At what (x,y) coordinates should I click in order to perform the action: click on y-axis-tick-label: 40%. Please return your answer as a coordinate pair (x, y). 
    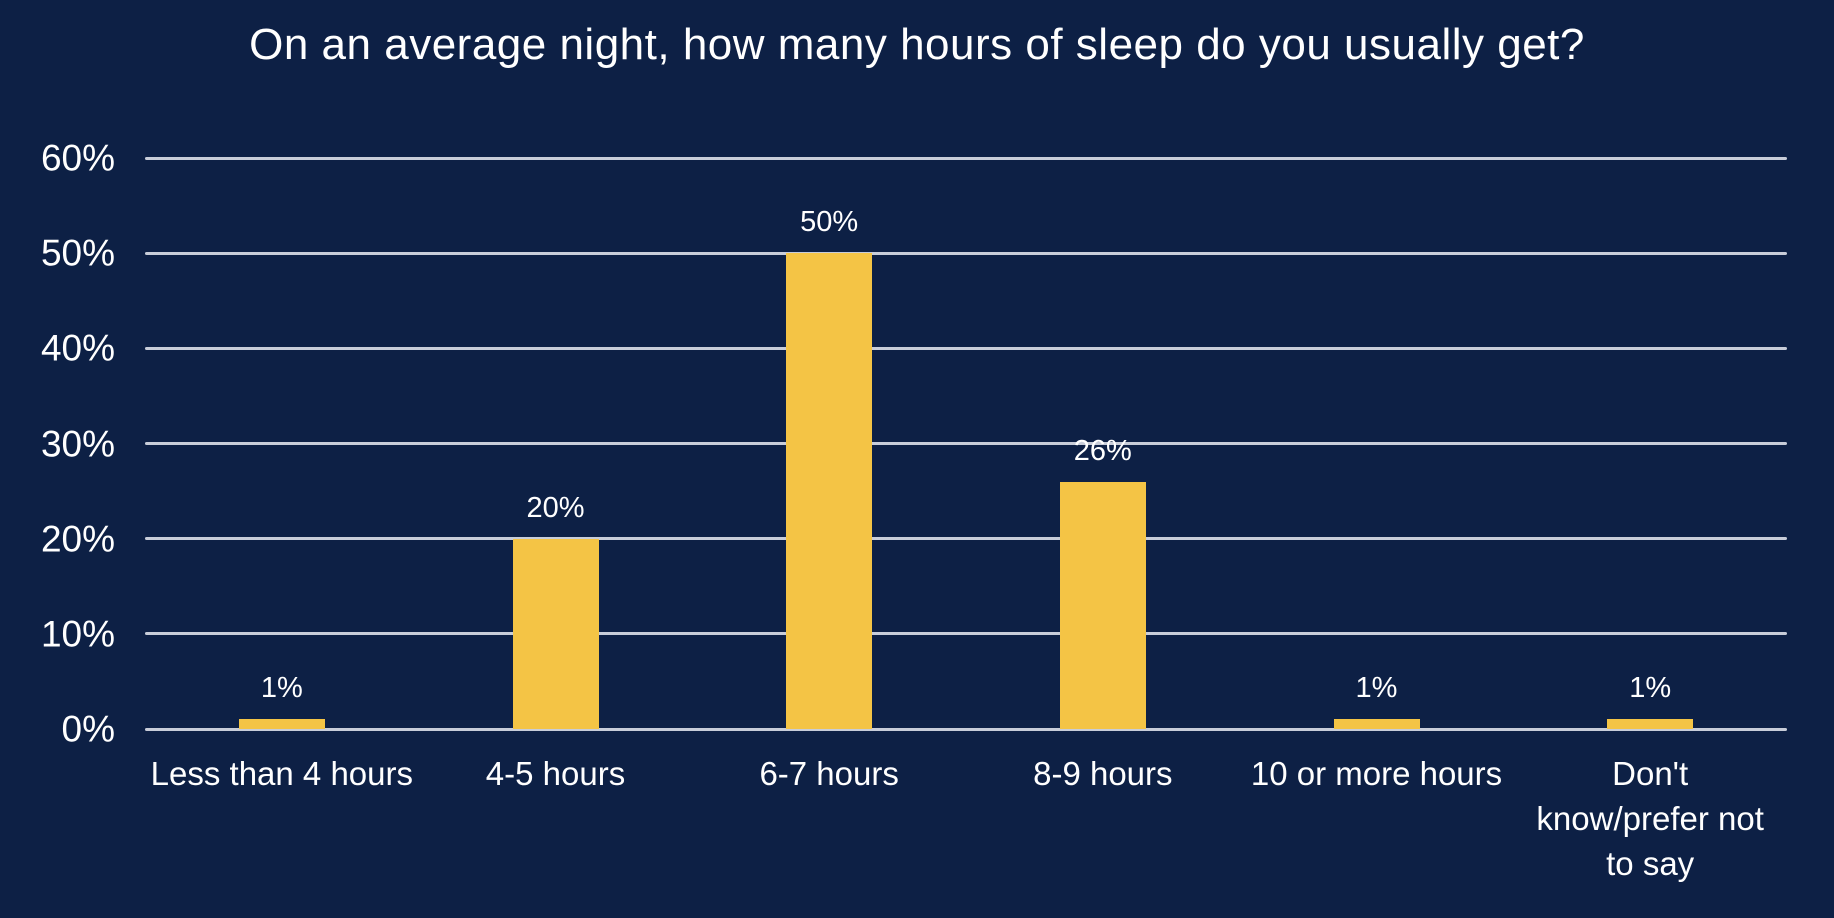
    Looking at the image, I should click on (77, 348).